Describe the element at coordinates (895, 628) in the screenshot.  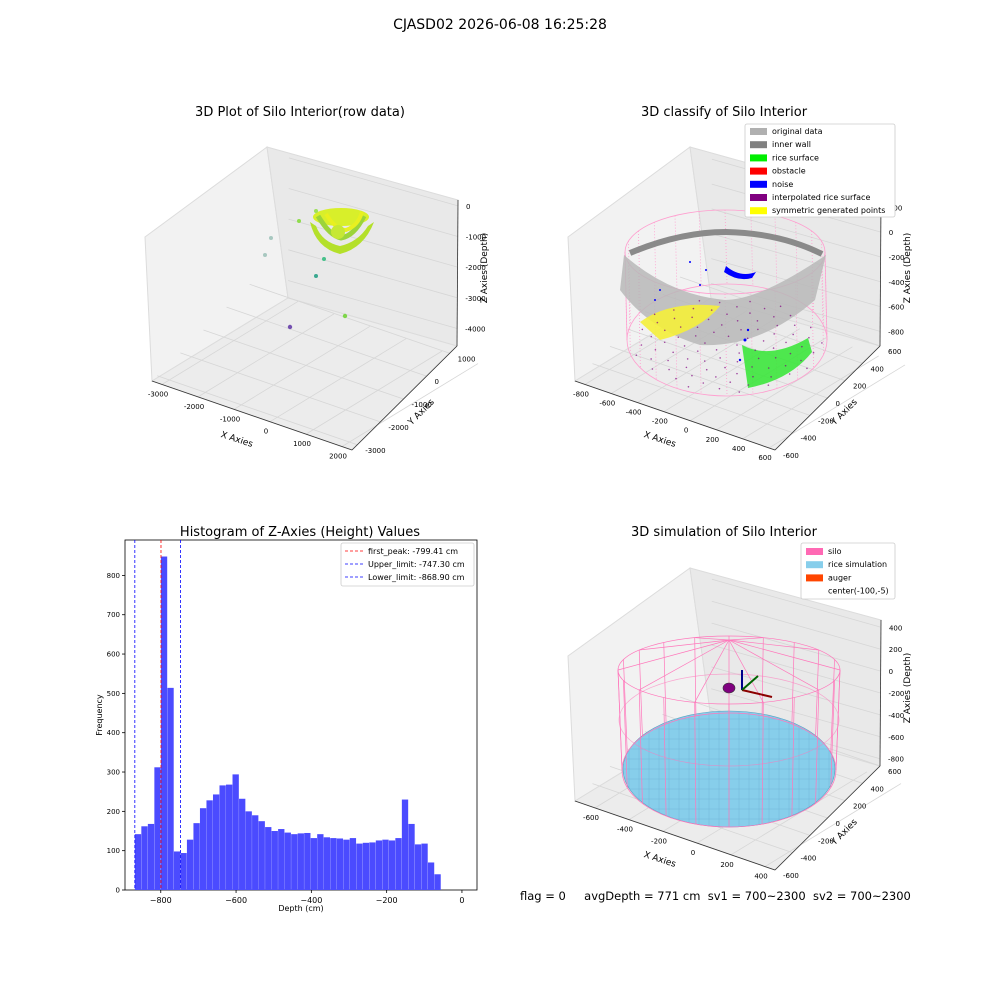
I see `p4-z-tick-label: 400` at that location.